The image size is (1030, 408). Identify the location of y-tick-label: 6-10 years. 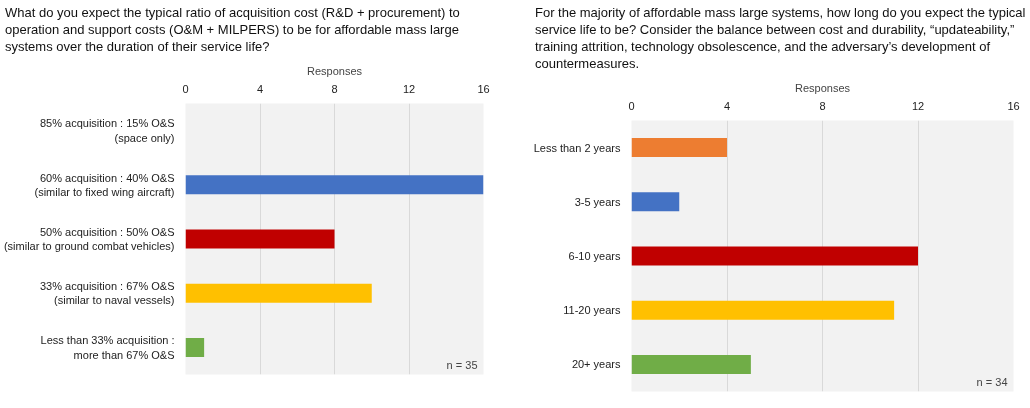
(594, 255).